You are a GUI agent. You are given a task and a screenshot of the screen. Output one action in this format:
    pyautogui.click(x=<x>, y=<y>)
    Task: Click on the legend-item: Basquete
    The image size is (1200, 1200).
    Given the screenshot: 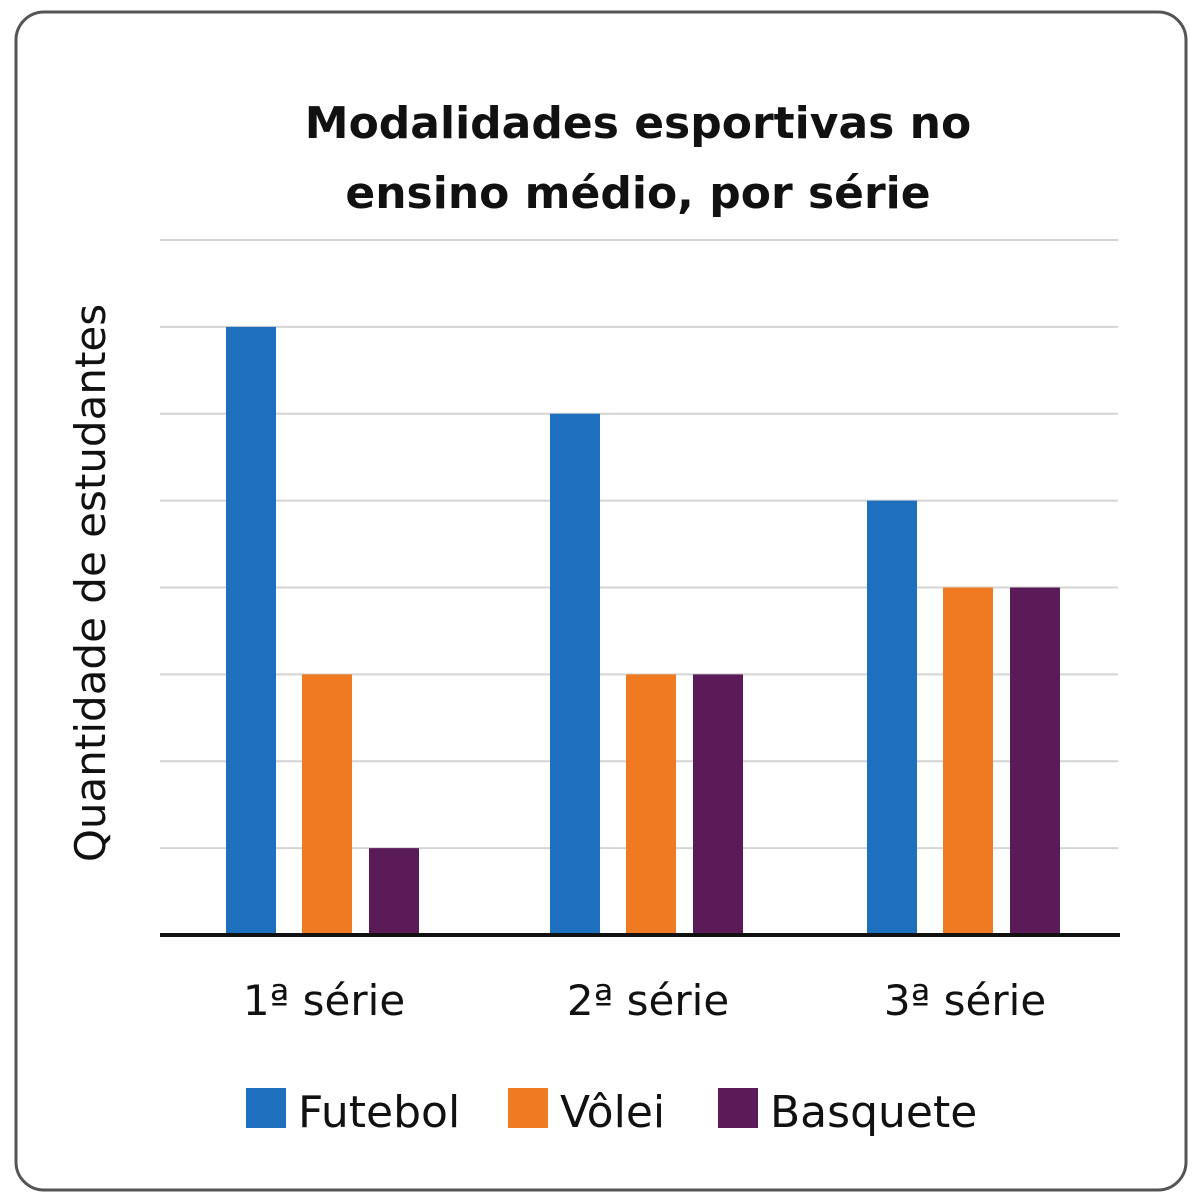 What is the action you would take?
    pyautogui.click(x=847, y=1112)
    